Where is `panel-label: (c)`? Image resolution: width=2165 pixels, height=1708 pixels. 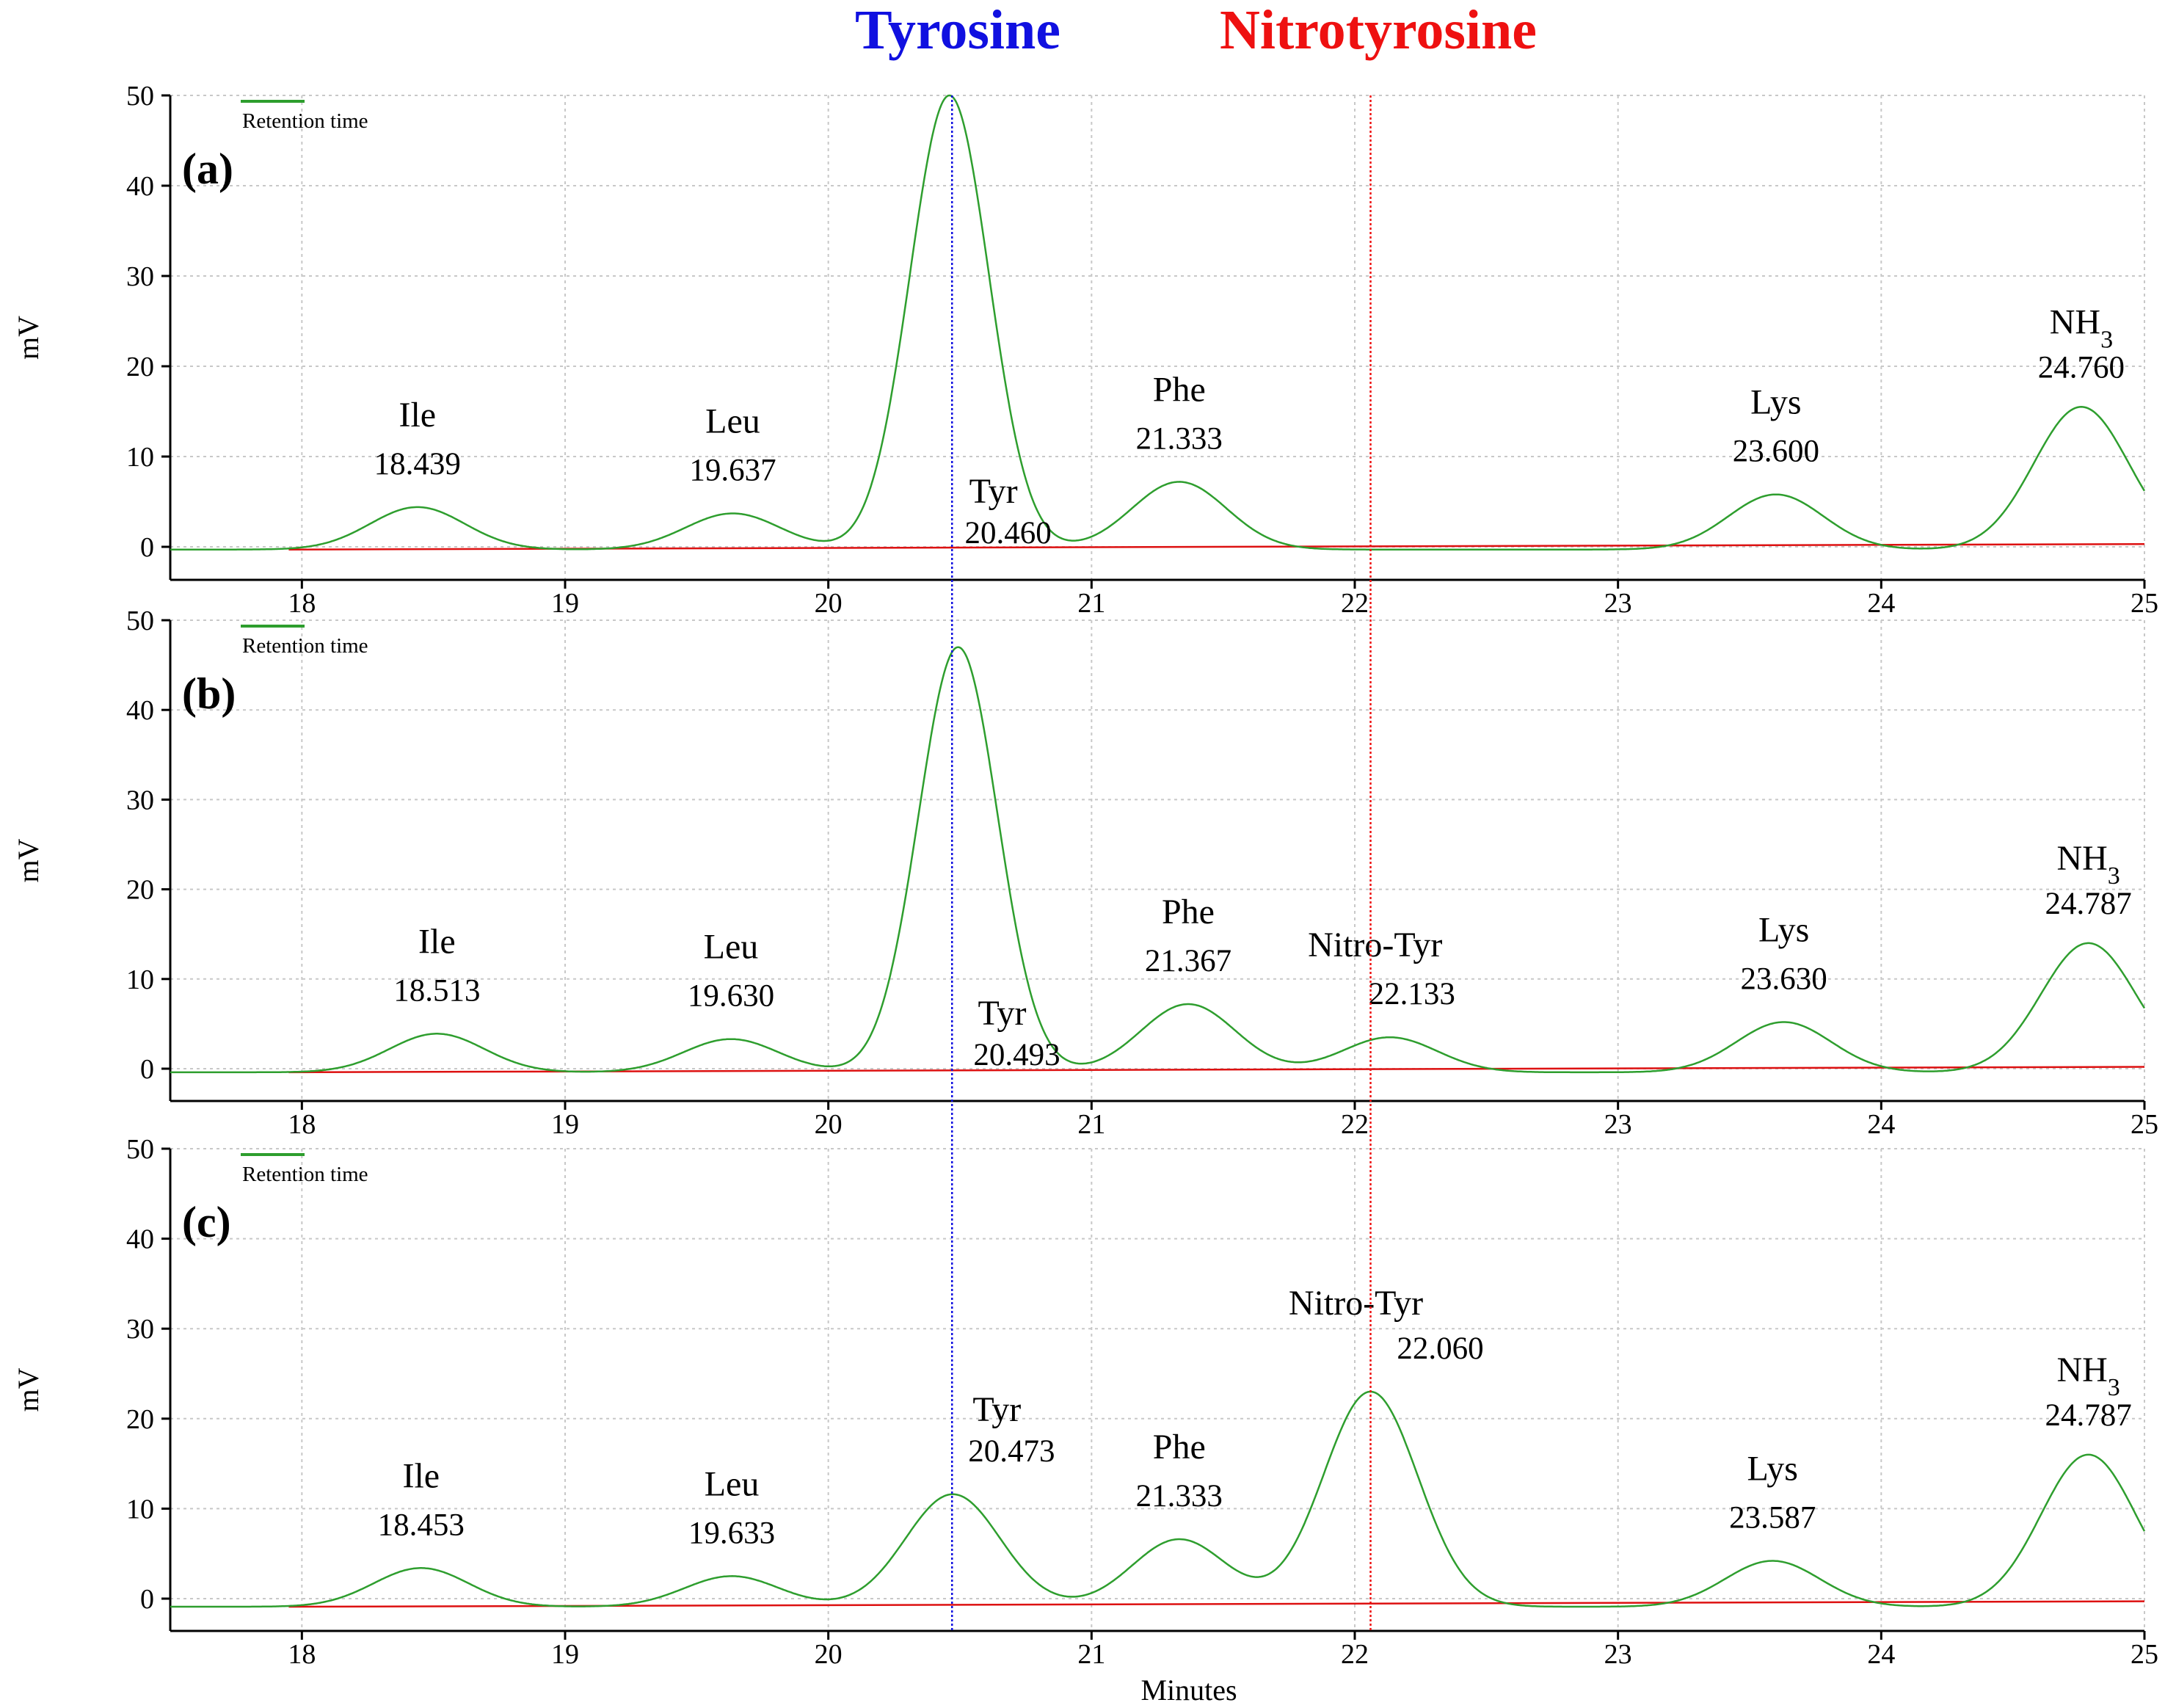
panel-label: (c) is located at coordinates (207, 1222).